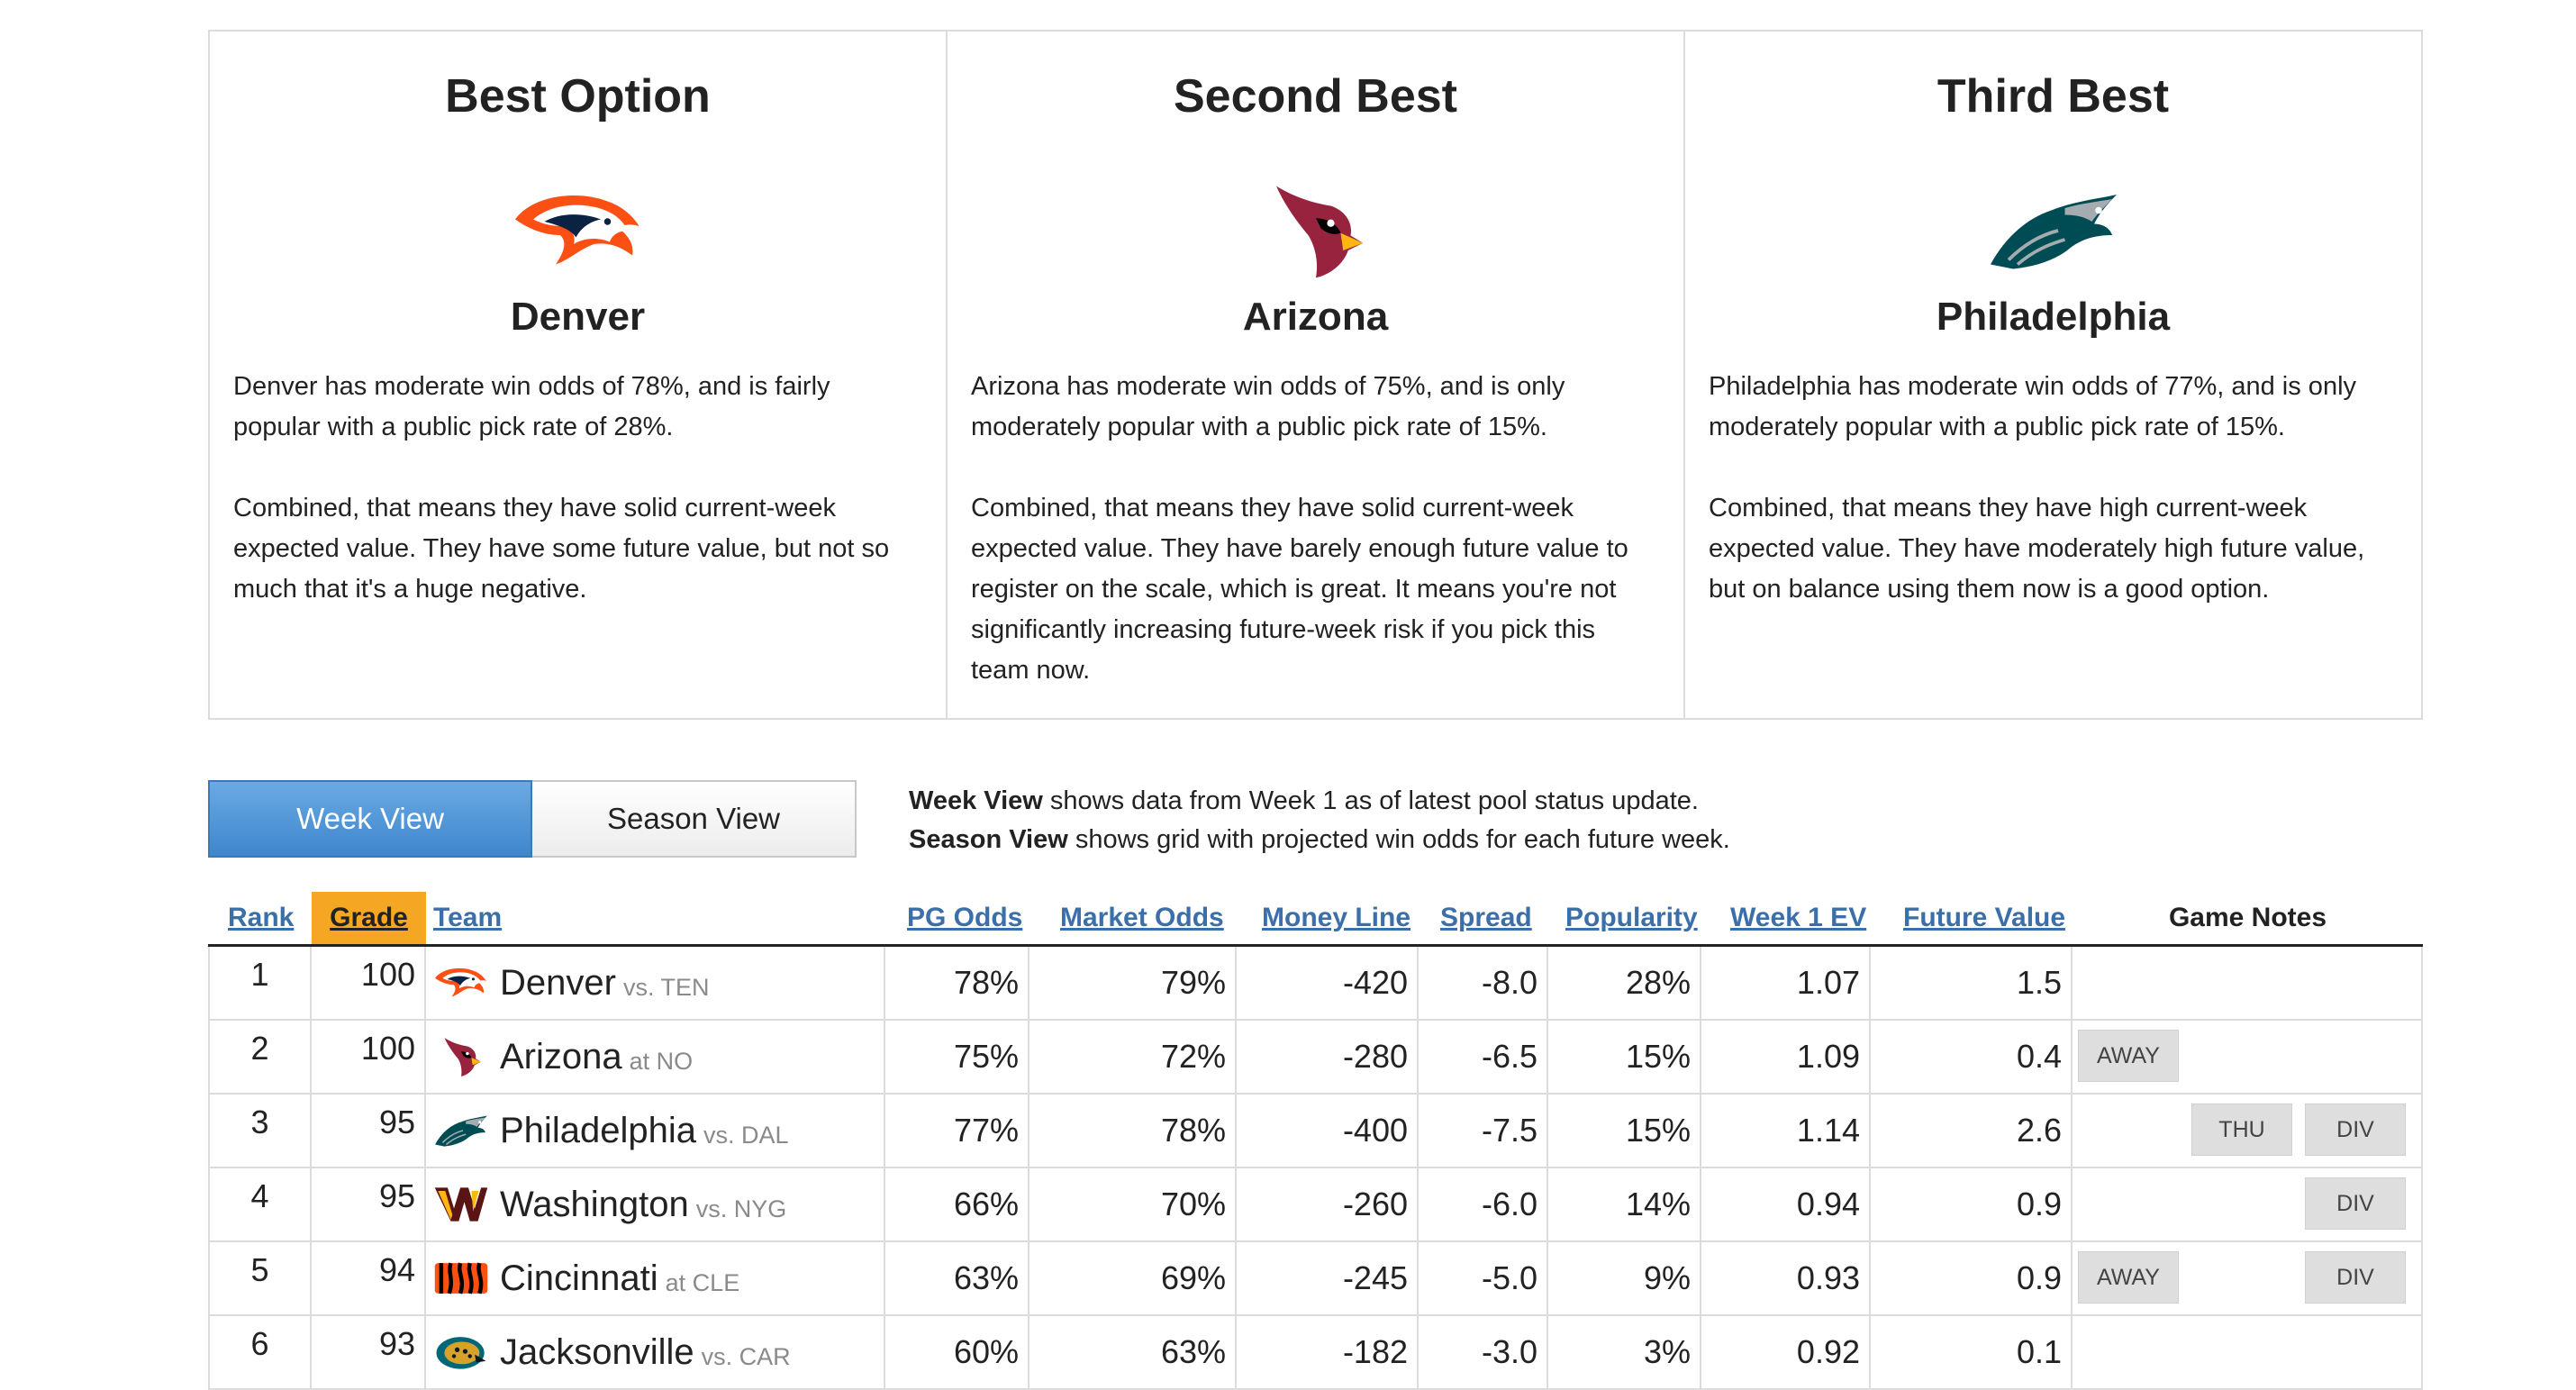 The image size is (2576, 1390). I want to click on market-odds-cell: 69%, so click(1133, 1278).